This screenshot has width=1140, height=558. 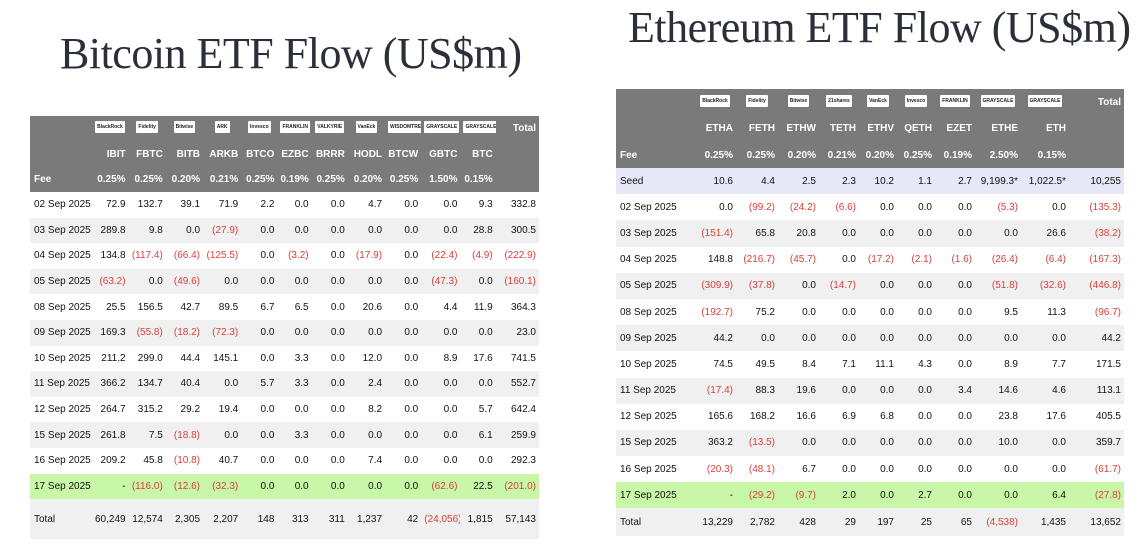 What do you see at coordinates (147, 154) in the screenshot?
I see `ticker-cell: FBTC` at bounding box center [147, 154].